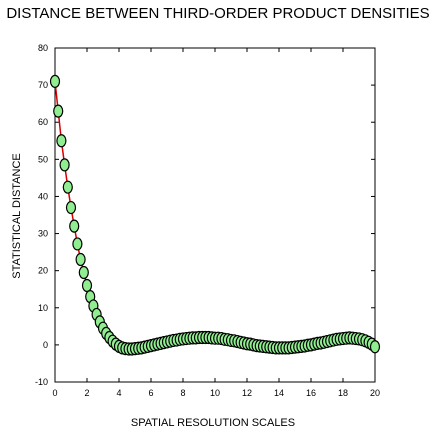  Describe the element at coordinates (150, 393) in the screenshot. I see `x-tick-label: 6` at that location.